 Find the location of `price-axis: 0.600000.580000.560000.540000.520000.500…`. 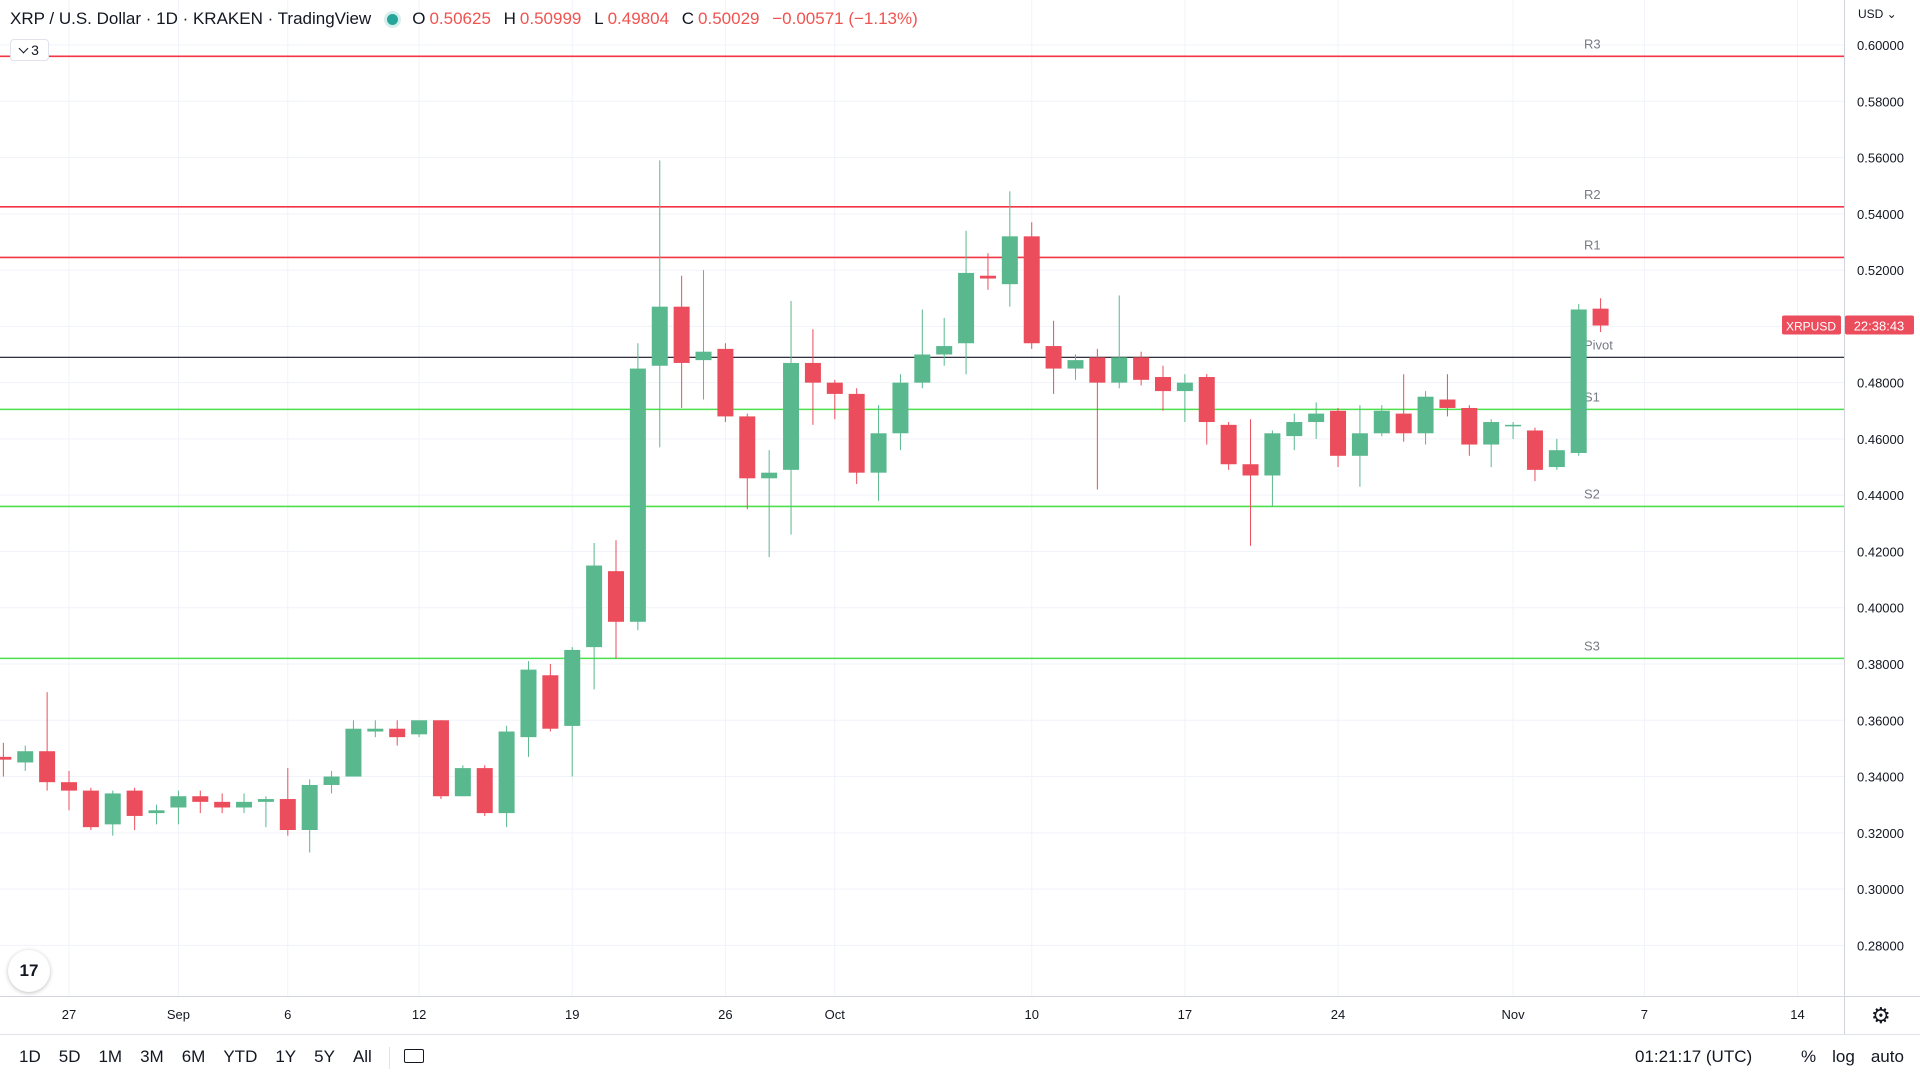

price-axis: 0.600000.580000.560000.540000.520000.500… is located at coordinates (1880, 495).